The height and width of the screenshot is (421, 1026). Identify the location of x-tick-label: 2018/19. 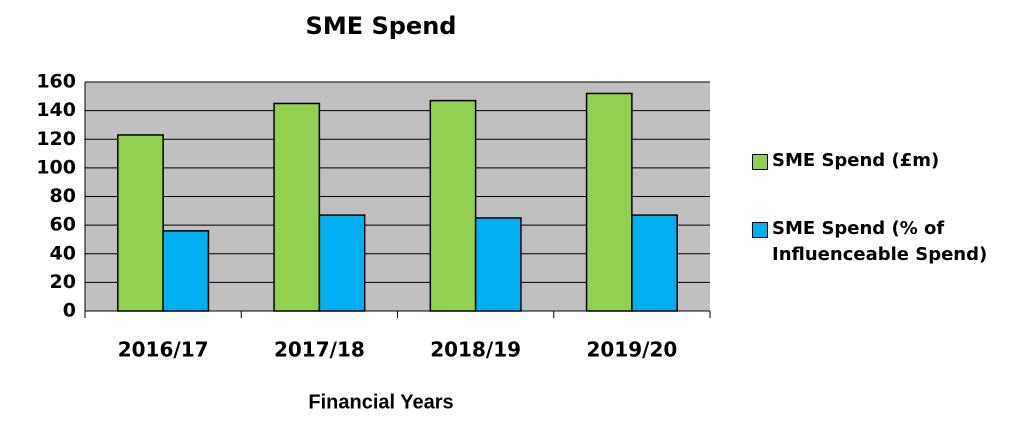
(475, 350).